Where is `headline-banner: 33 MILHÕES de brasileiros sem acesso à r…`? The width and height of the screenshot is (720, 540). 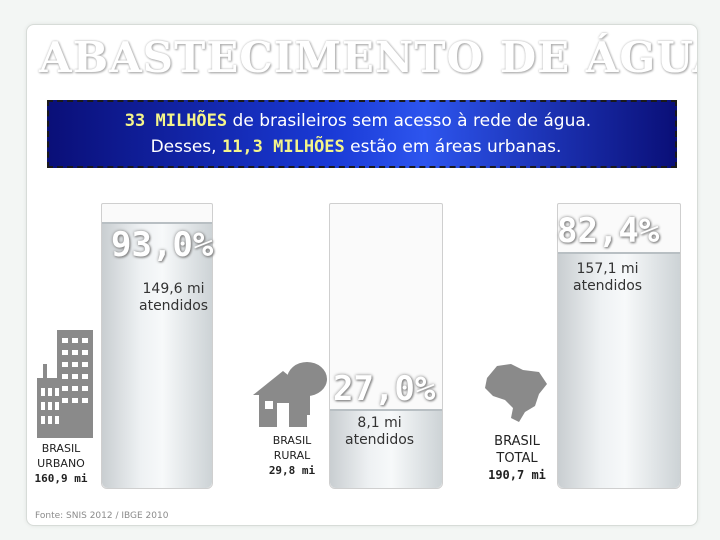
headline-banner: 33 MILHÕES de brasileiros sem acesso à r… is located at coordinates (362, 134).